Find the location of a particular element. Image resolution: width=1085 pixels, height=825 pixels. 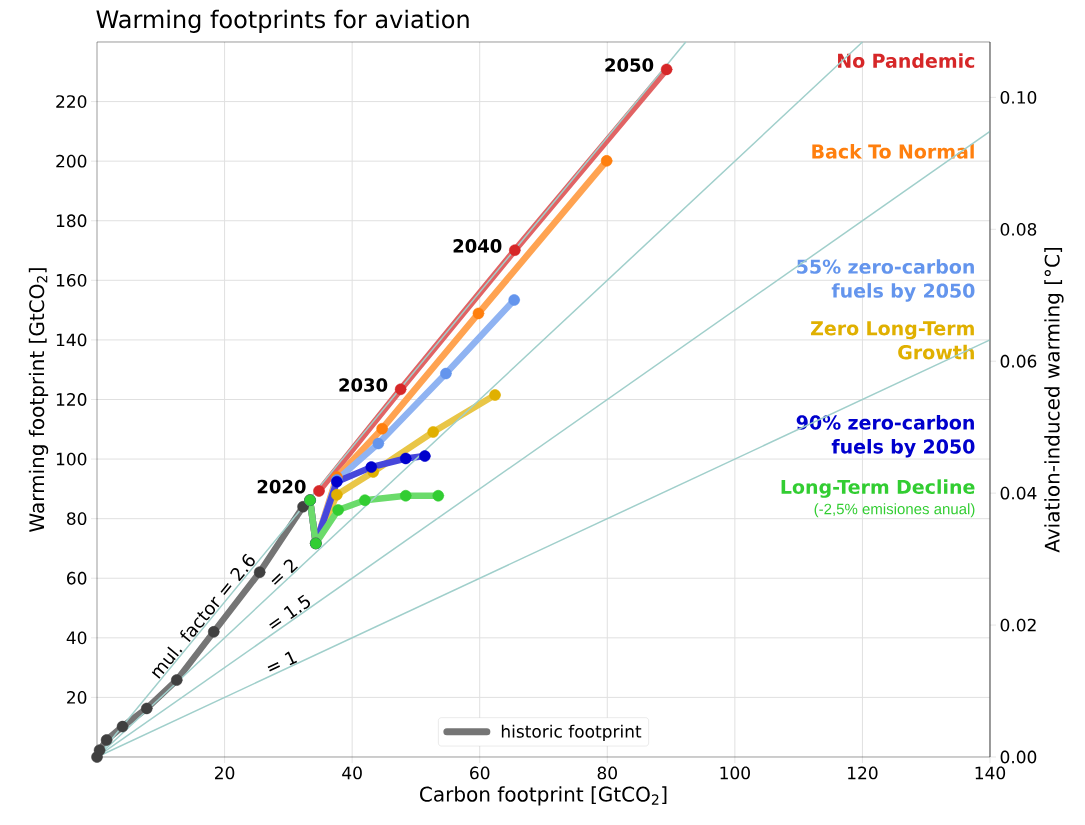

x-tick-label: 140 is located at coordinates (990, 773).